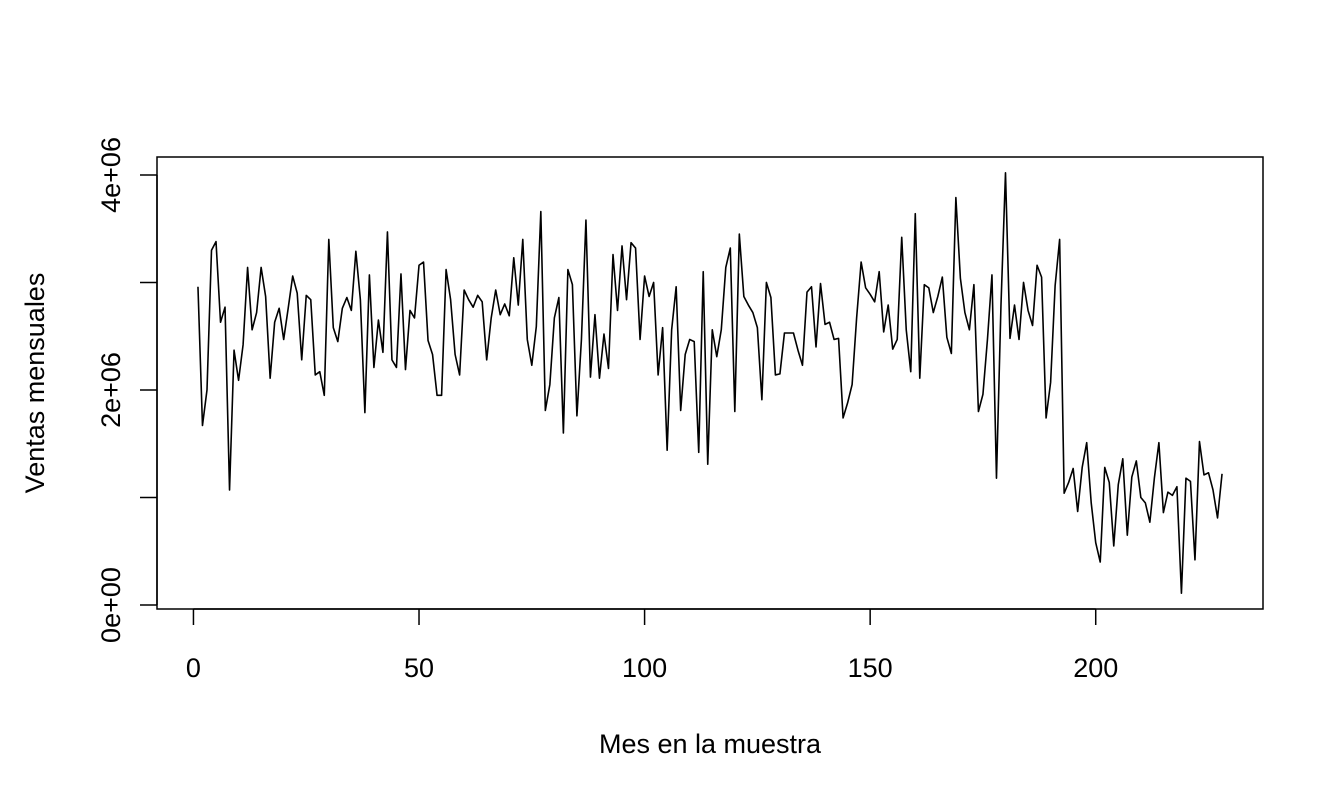 Image resolution: width=1344 pixels, height=806 pixels. What do you see at coordinates (111, 175) in the screenshot?
I see `y-tick-label: 4e+06` at bounding box center [111, 175].